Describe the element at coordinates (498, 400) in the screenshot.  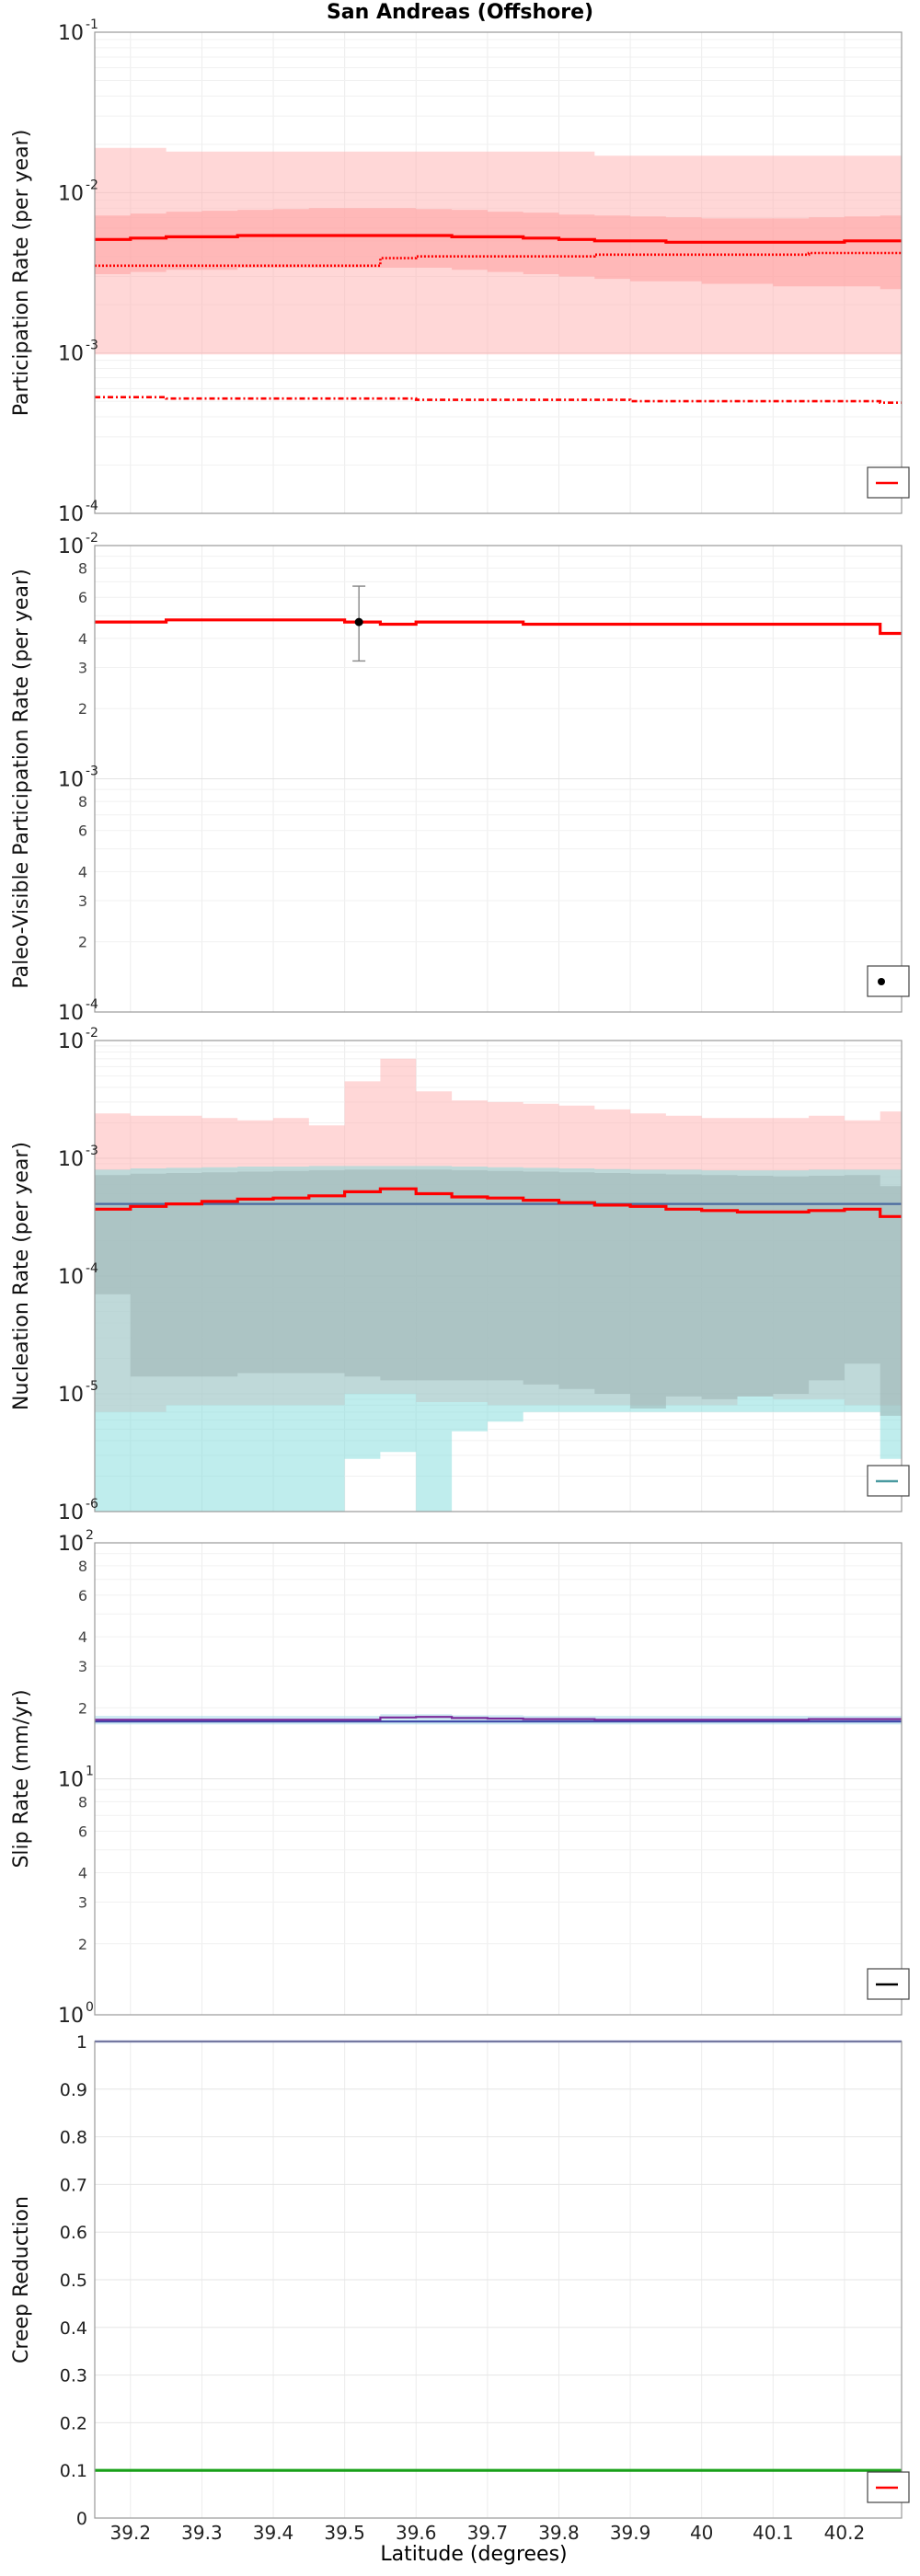
I see `series-dashdot` at that location.